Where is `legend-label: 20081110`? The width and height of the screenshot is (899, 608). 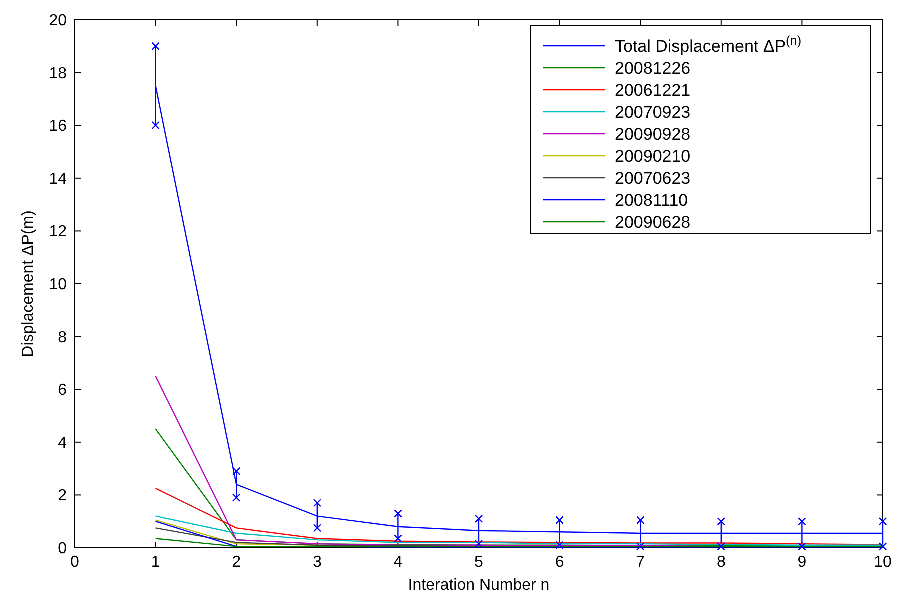
legend-label: 20081110 is located at coordinates (651, 200).